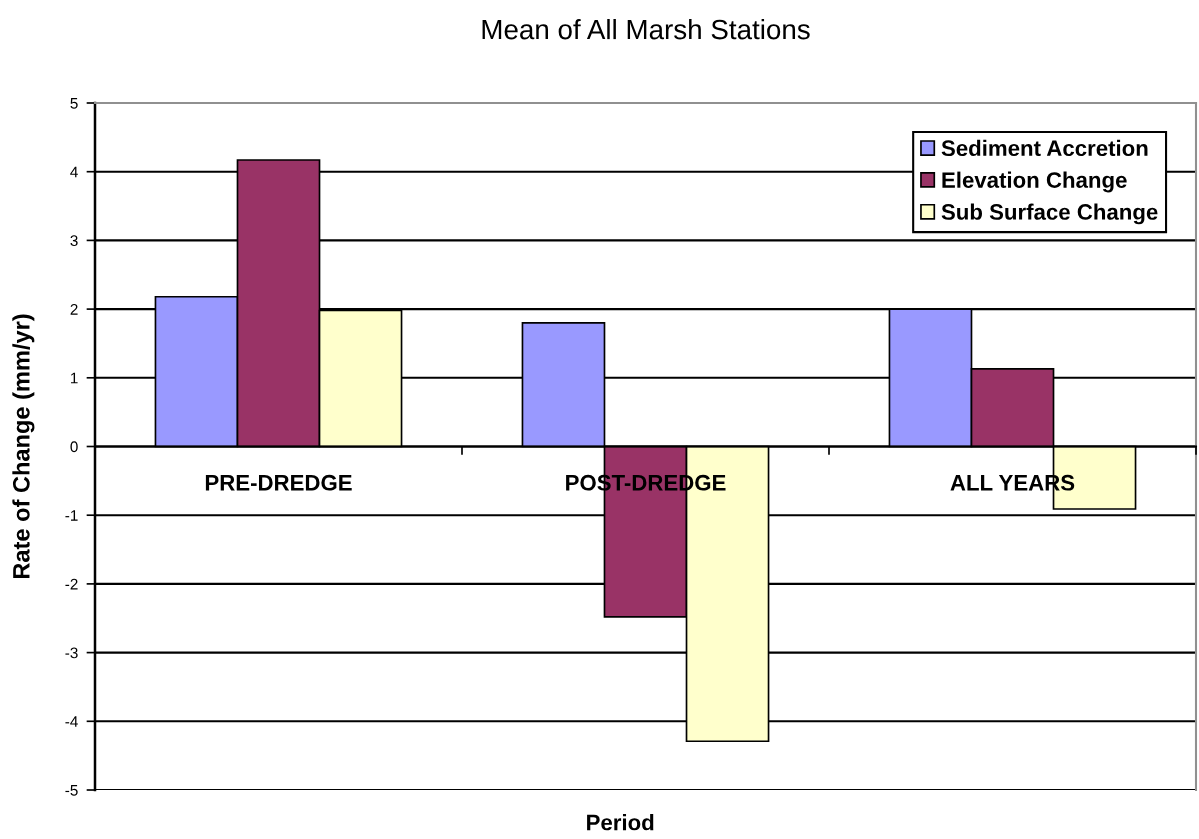 This screenshot has height=839, width=1199. Describe the element at coordinates (71, 515) in the screenshot. I see `y-tick-label: -1` at that location.